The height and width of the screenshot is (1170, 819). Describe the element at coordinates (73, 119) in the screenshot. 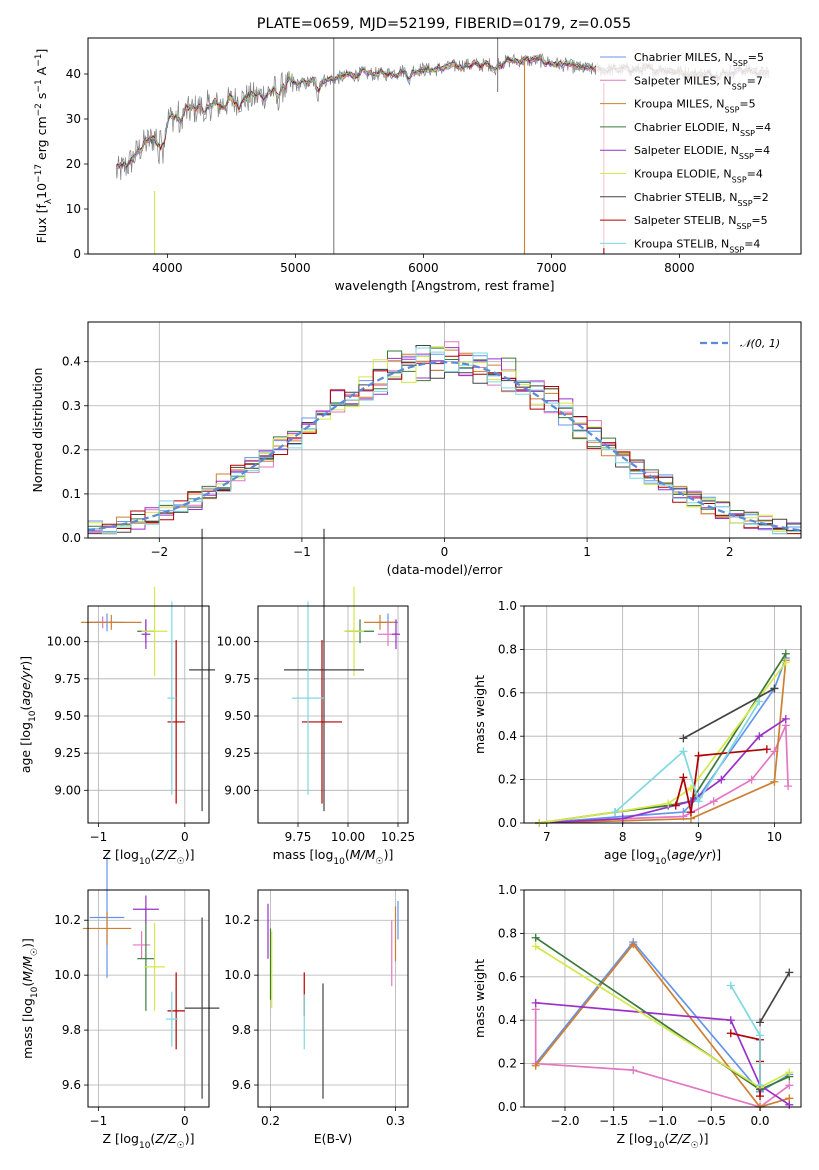

I see `y-tick-label: 30` at that location.